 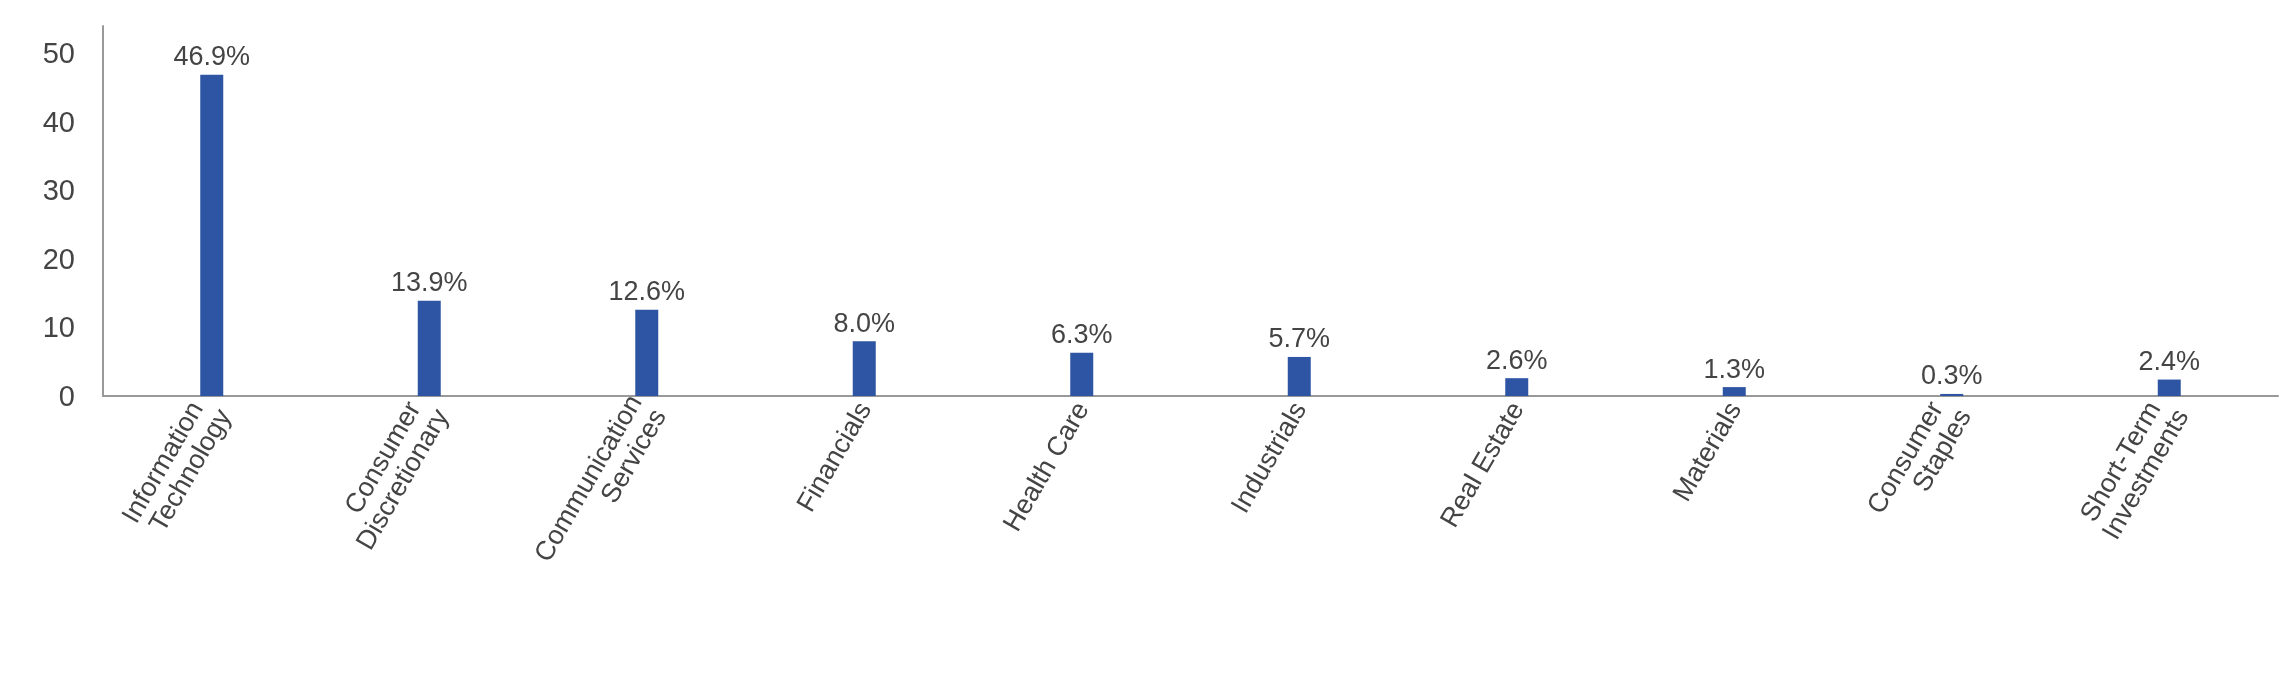 I want to click on data-label: 6.3%, so click(x=1081, y=334).